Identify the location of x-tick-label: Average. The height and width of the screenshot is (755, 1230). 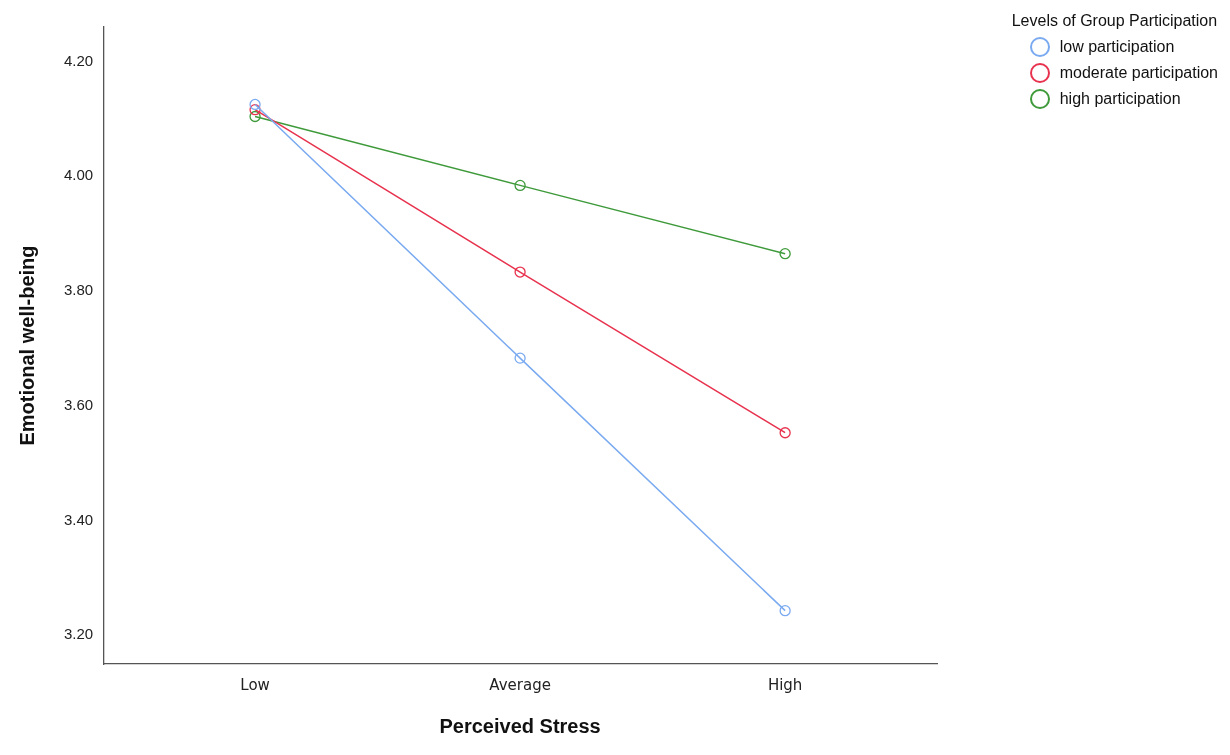
(520, 684).